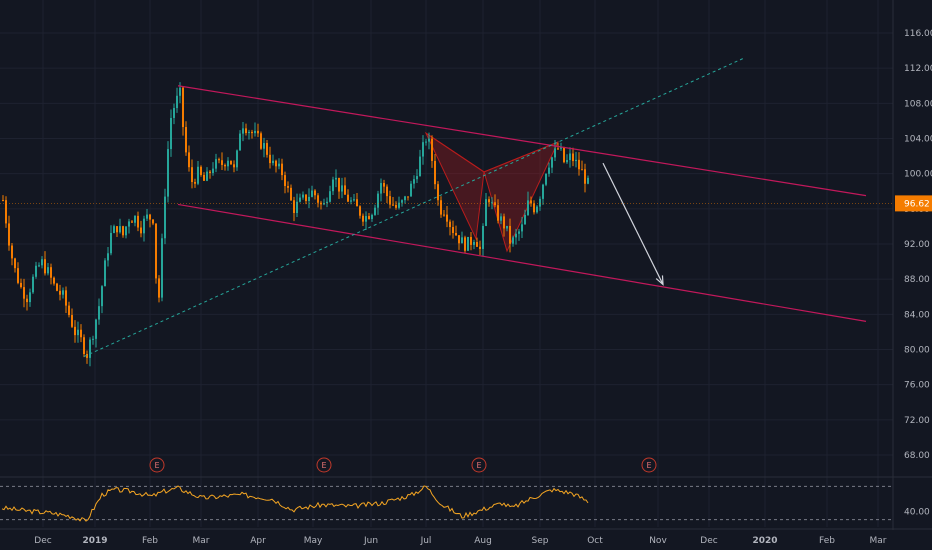 This screenshot has width=932, height=550. I want to click on oscillator-tick-label: 40.00, so click(917, 512).